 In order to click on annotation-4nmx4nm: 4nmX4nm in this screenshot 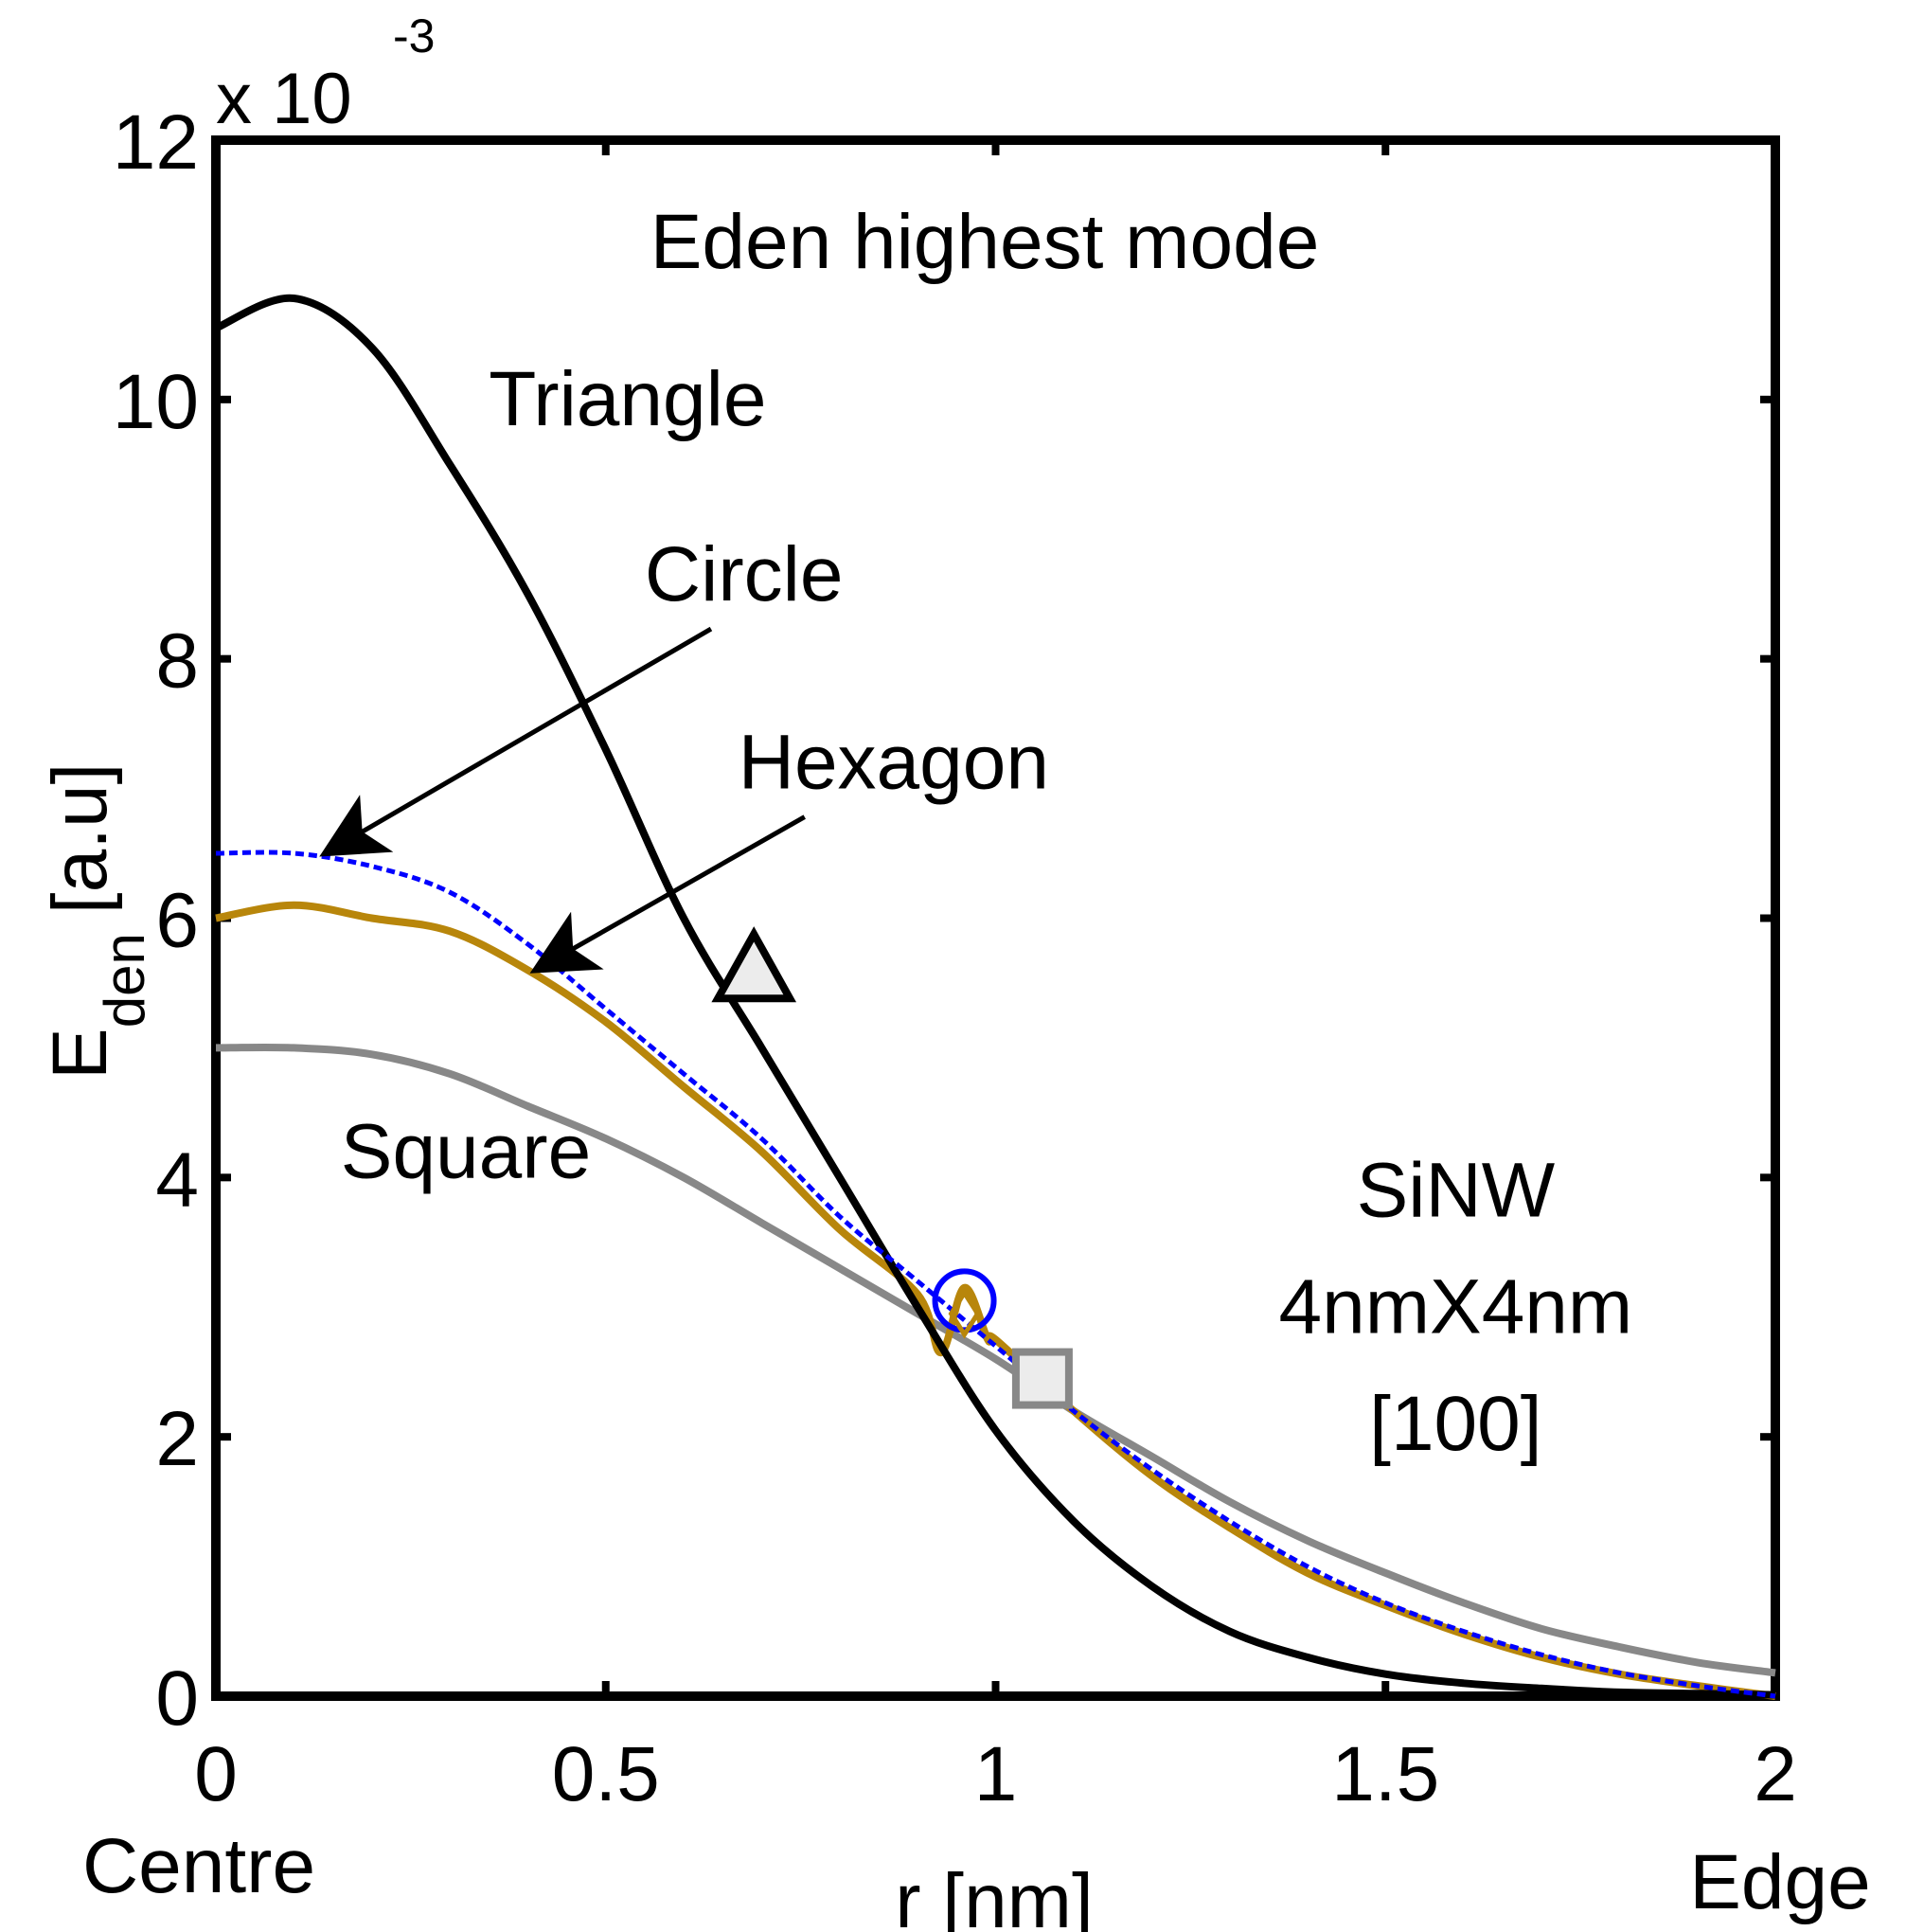, I will do `click(1455, 1307)`.